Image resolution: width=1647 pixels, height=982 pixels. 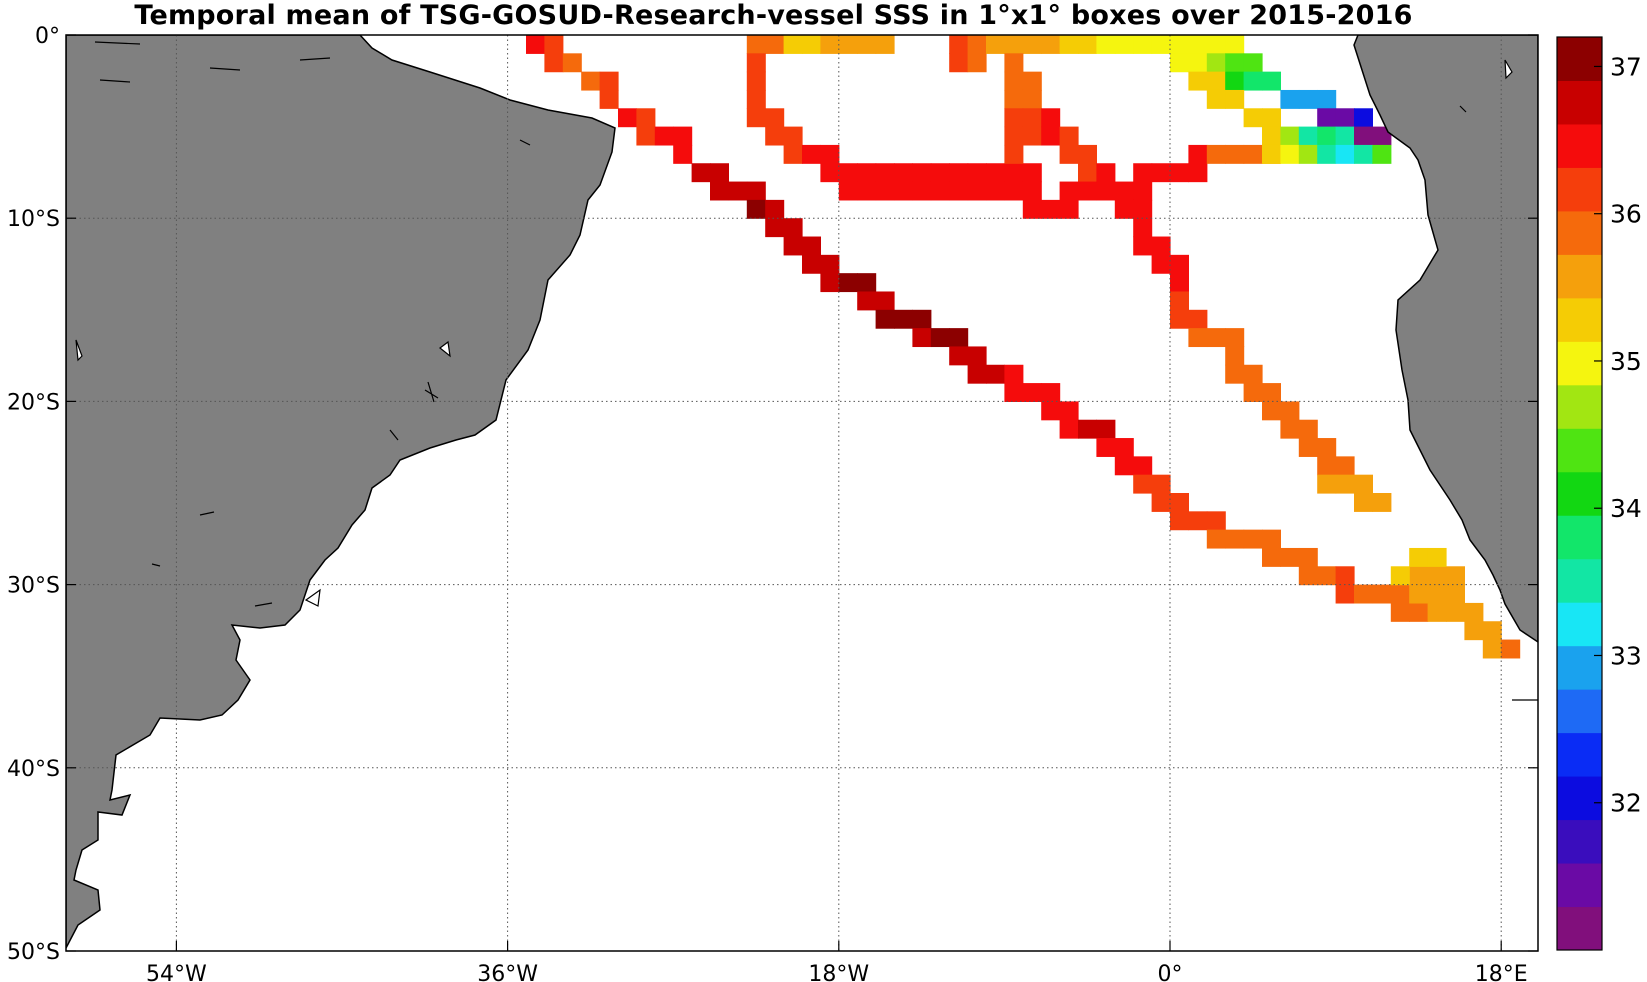 What do you see at coordinates (838, 972) in the screenshot?
I see `lon-tick-label: 18°W` at bounding box center [838, 972].